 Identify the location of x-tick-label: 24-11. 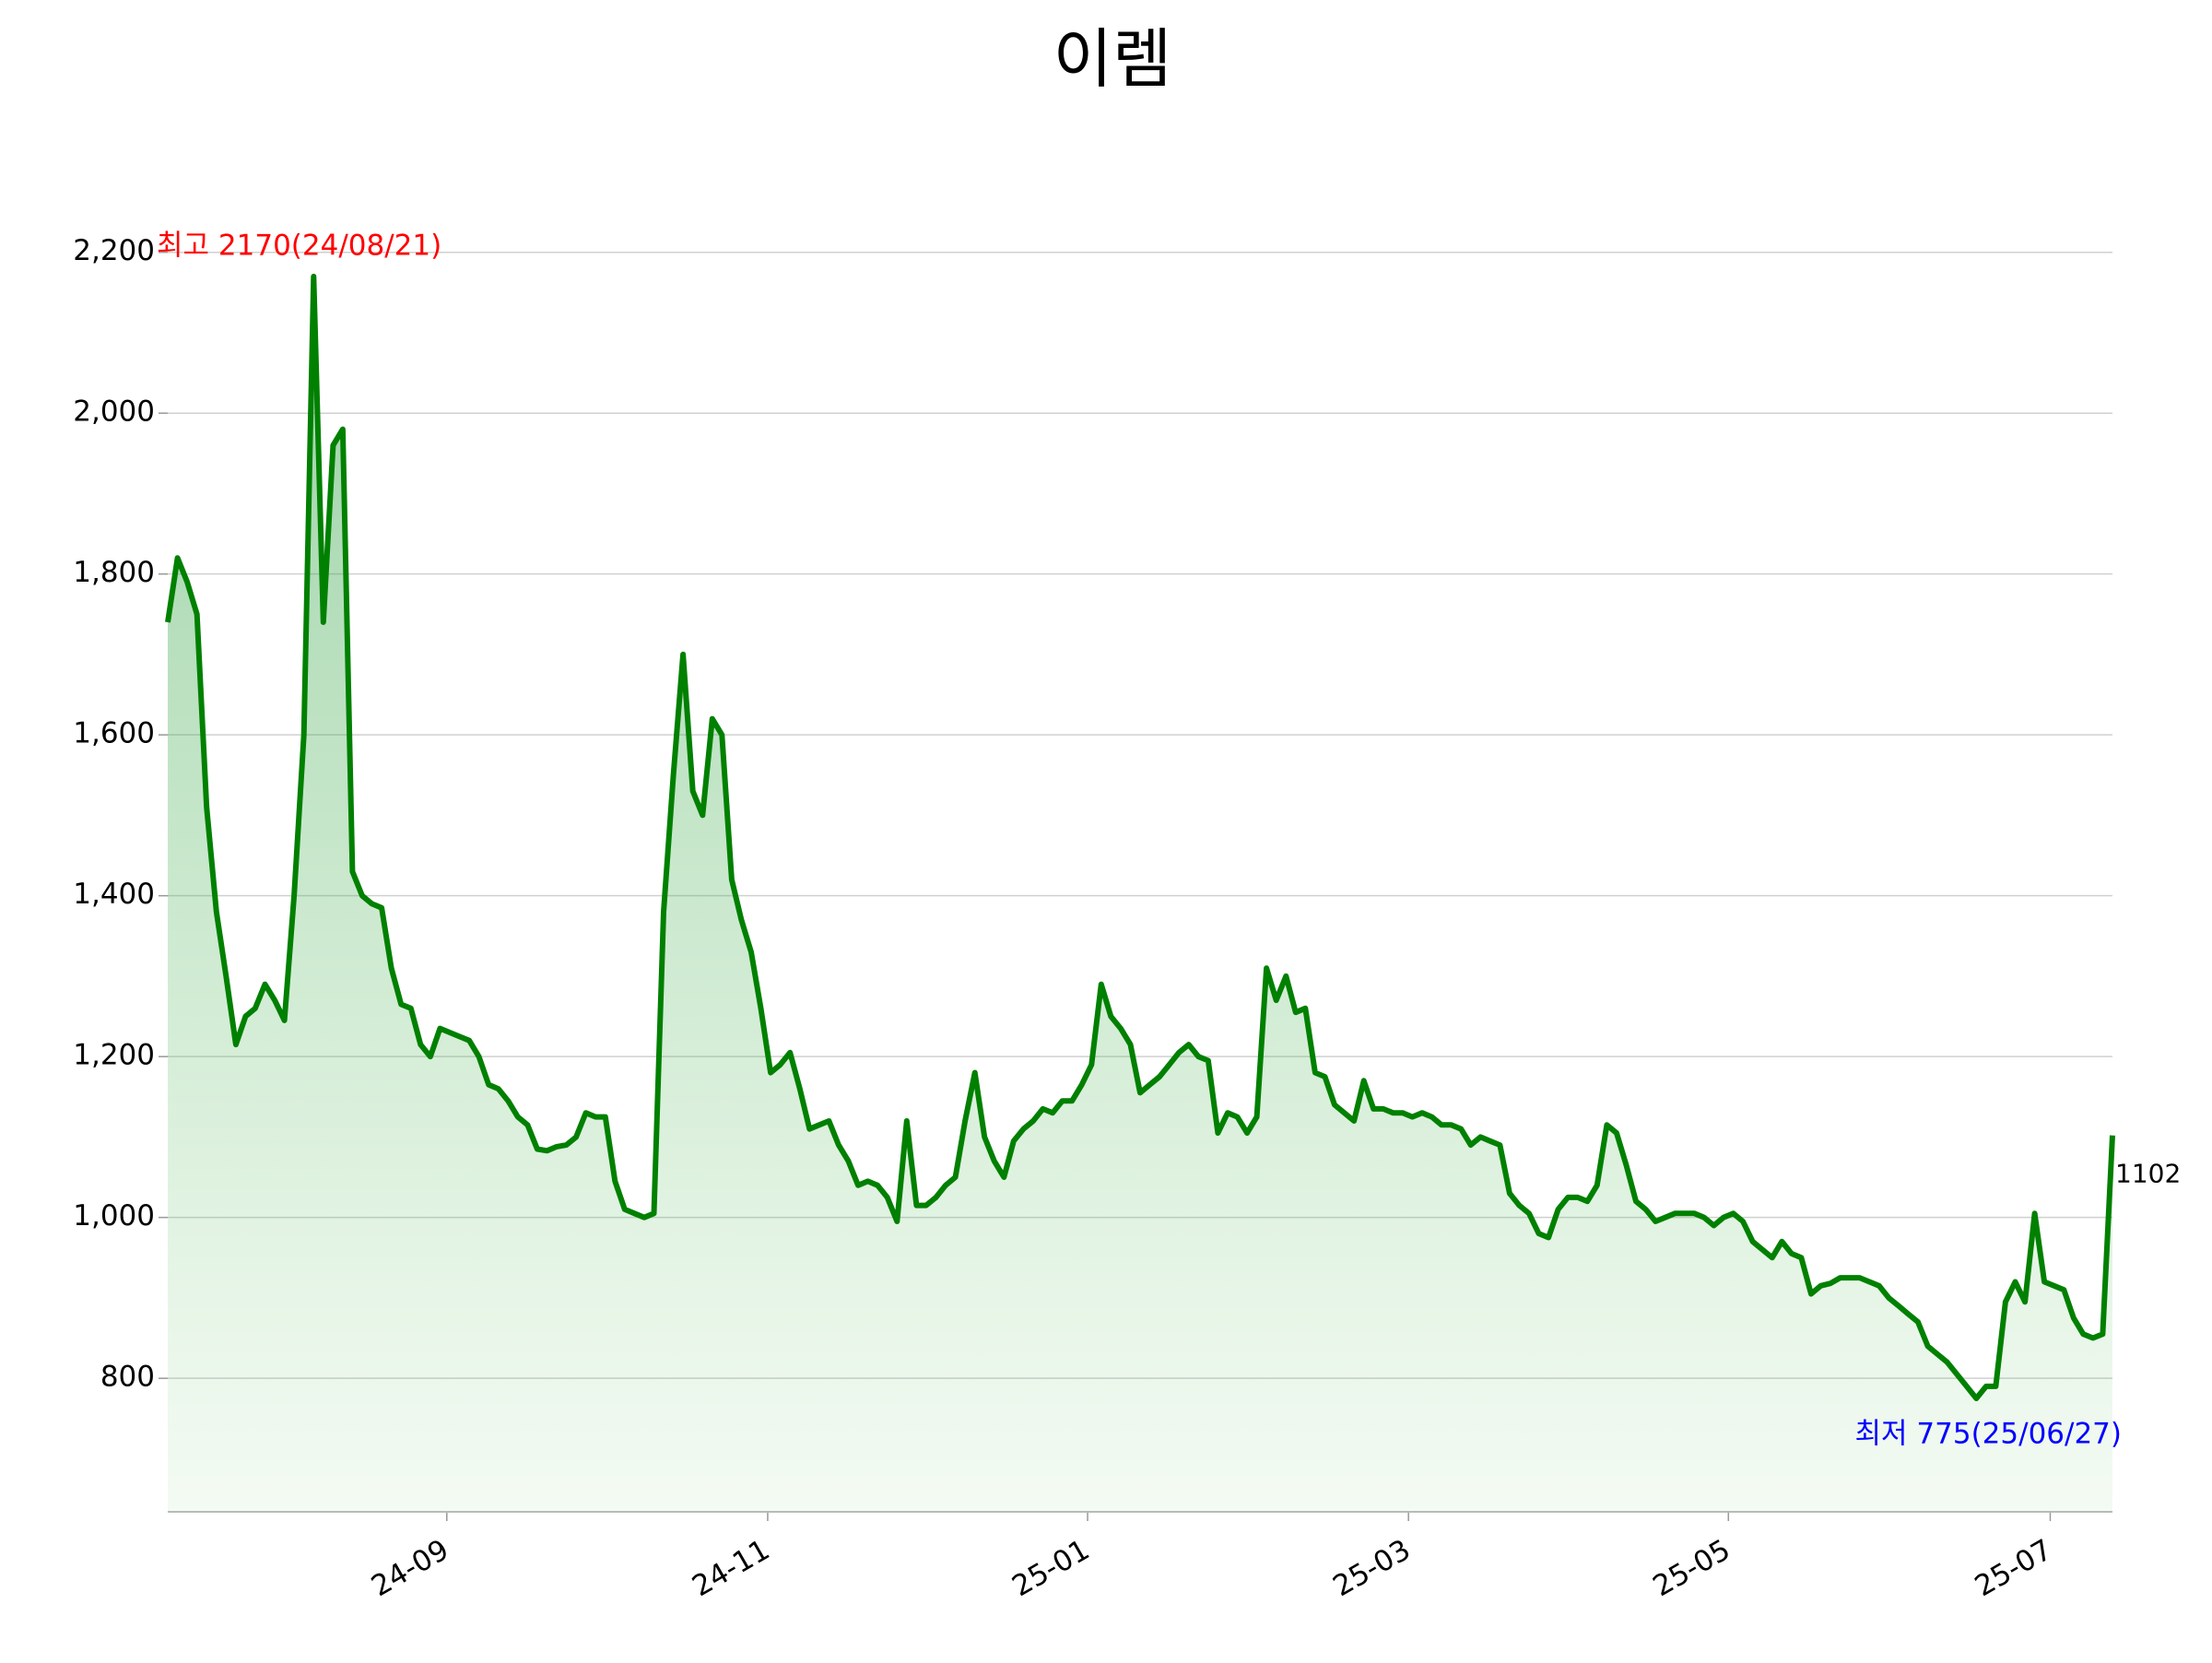
(731, 1568).